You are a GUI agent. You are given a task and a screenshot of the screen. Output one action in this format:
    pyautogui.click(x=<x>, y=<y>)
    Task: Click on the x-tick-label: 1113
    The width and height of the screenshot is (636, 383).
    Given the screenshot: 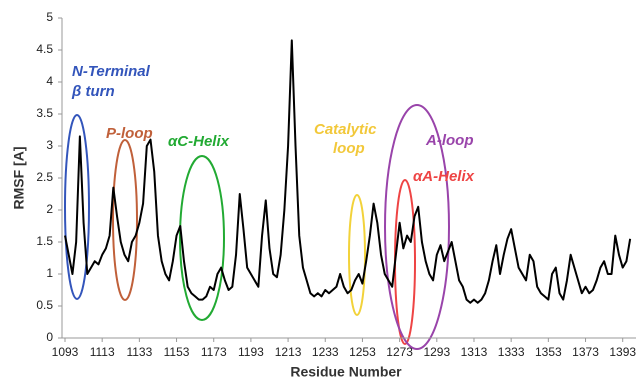 What is the action you would take?
    pyautogui.click(x=102, y=352)
    